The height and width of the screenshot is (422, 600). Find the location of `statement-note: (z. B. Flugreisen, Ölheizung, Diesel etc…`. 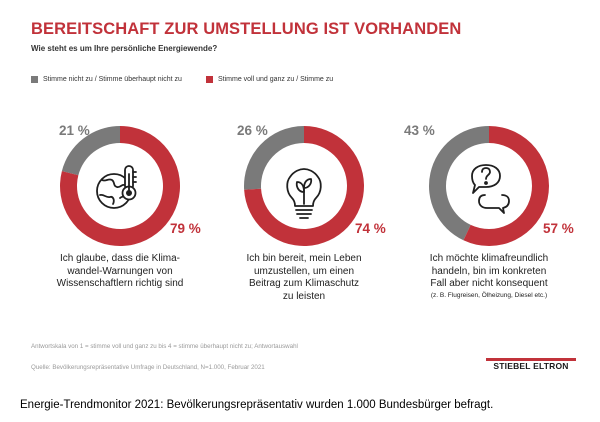

statement-note: (z. B. Flugreisen, Ölheizung, Diesel etc… is located at coordinates (489, 295).